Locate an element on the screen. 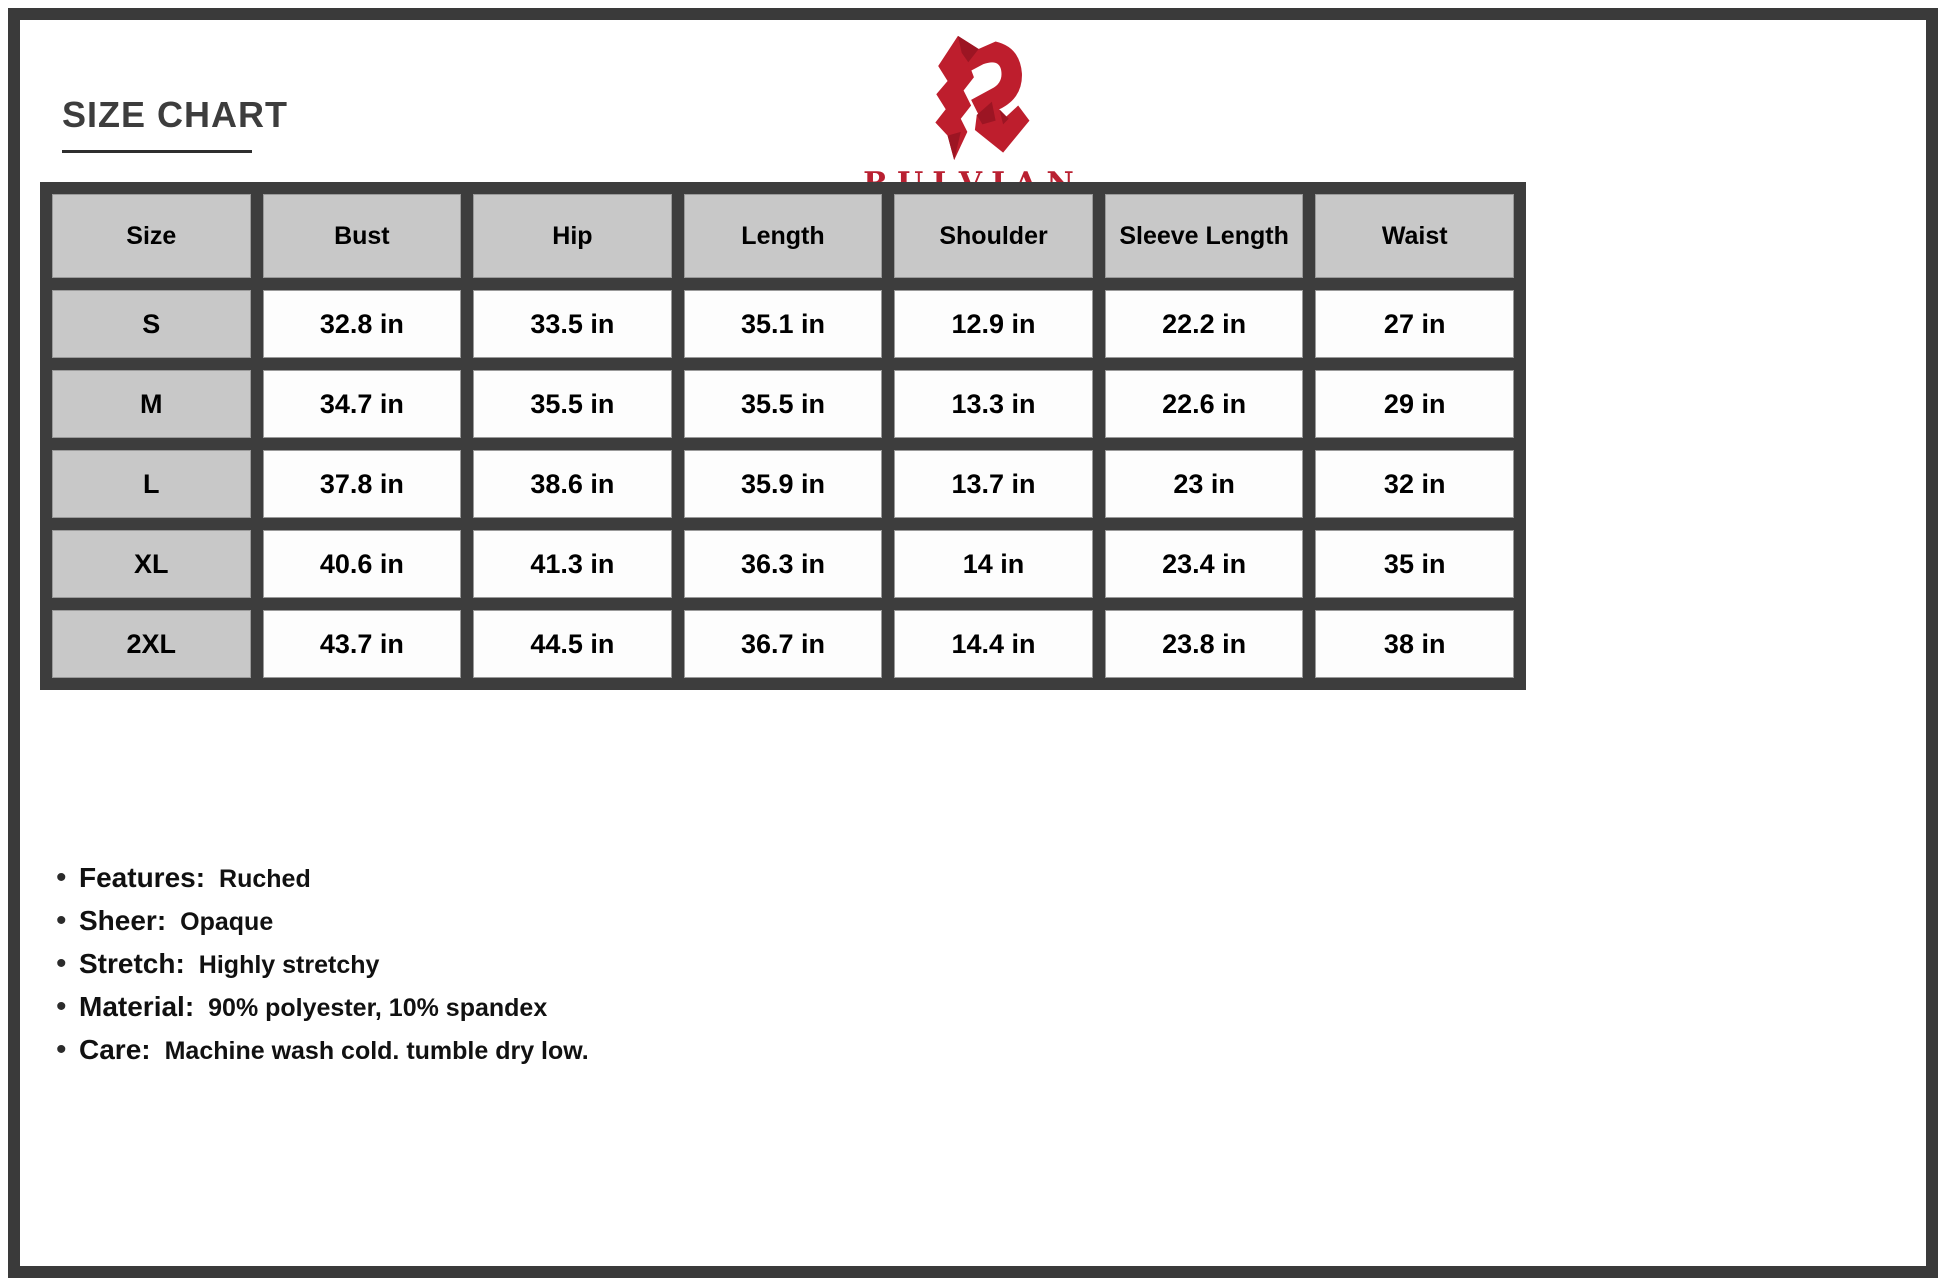  measurement-cell: 22.2 in is located at coordinates (1204, 324).